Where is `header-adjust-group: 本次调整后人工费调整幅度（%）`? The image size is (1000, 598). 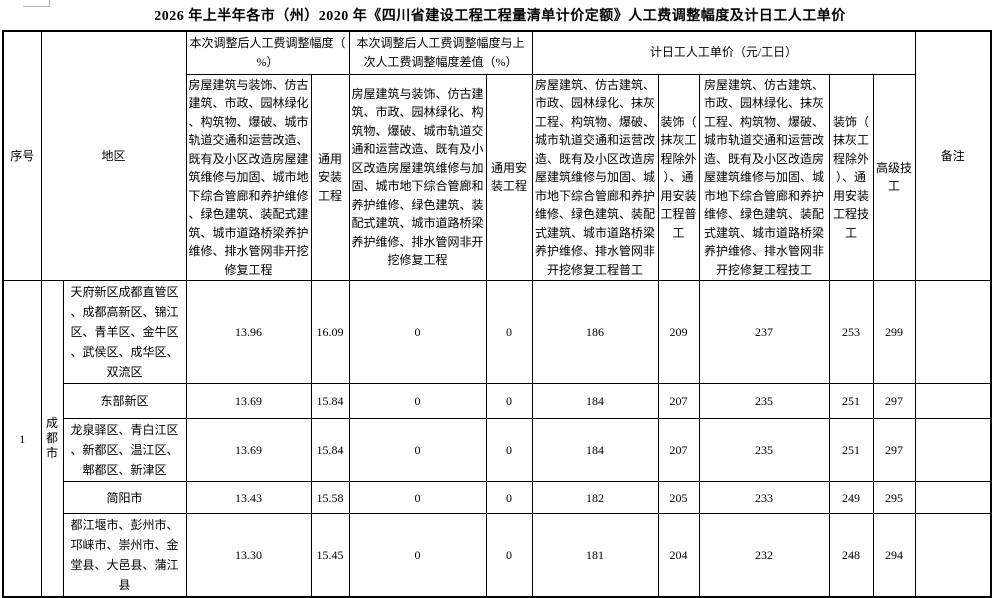
header-adjust-group: 本次调整后人工费调整幅度（%） is located at coordinates (267, 52).